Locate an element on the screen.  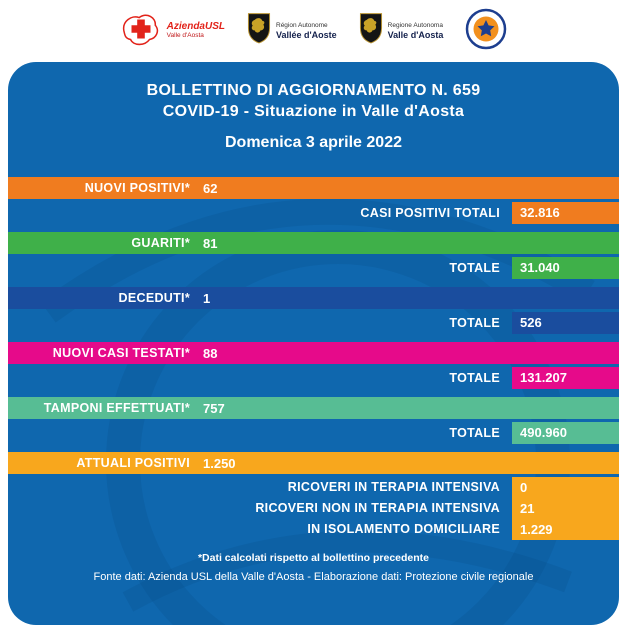
breakdown-value-terapia-intensiva: 0 is located at coordinates (524, 487).